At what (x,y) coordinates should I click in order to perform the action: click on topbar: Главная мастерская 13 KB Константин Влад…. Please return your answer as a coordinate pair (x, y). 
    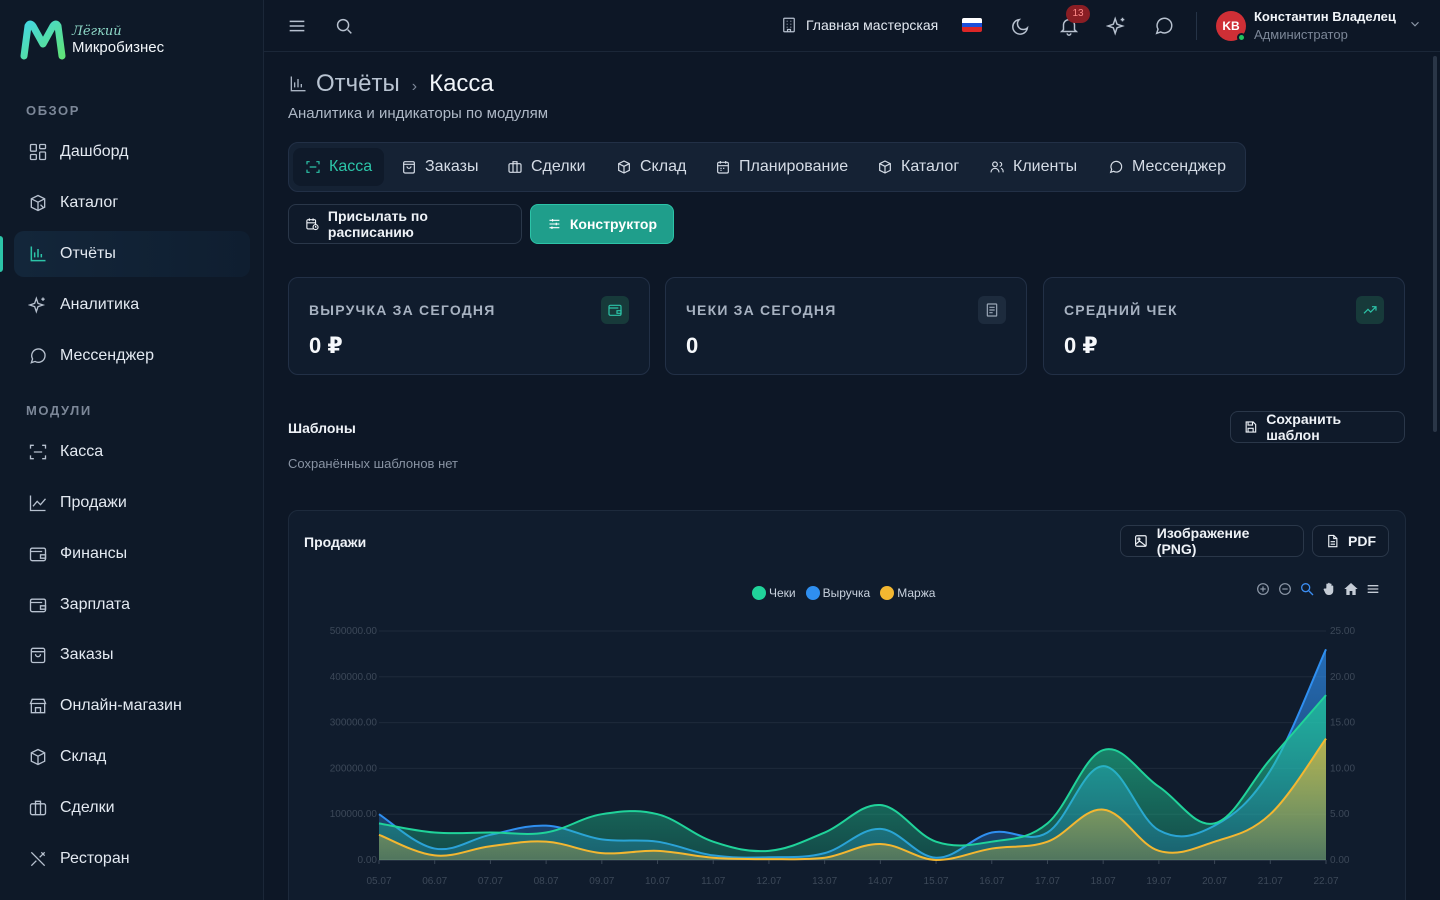
    Looking at the image, I should click on (852, 26).